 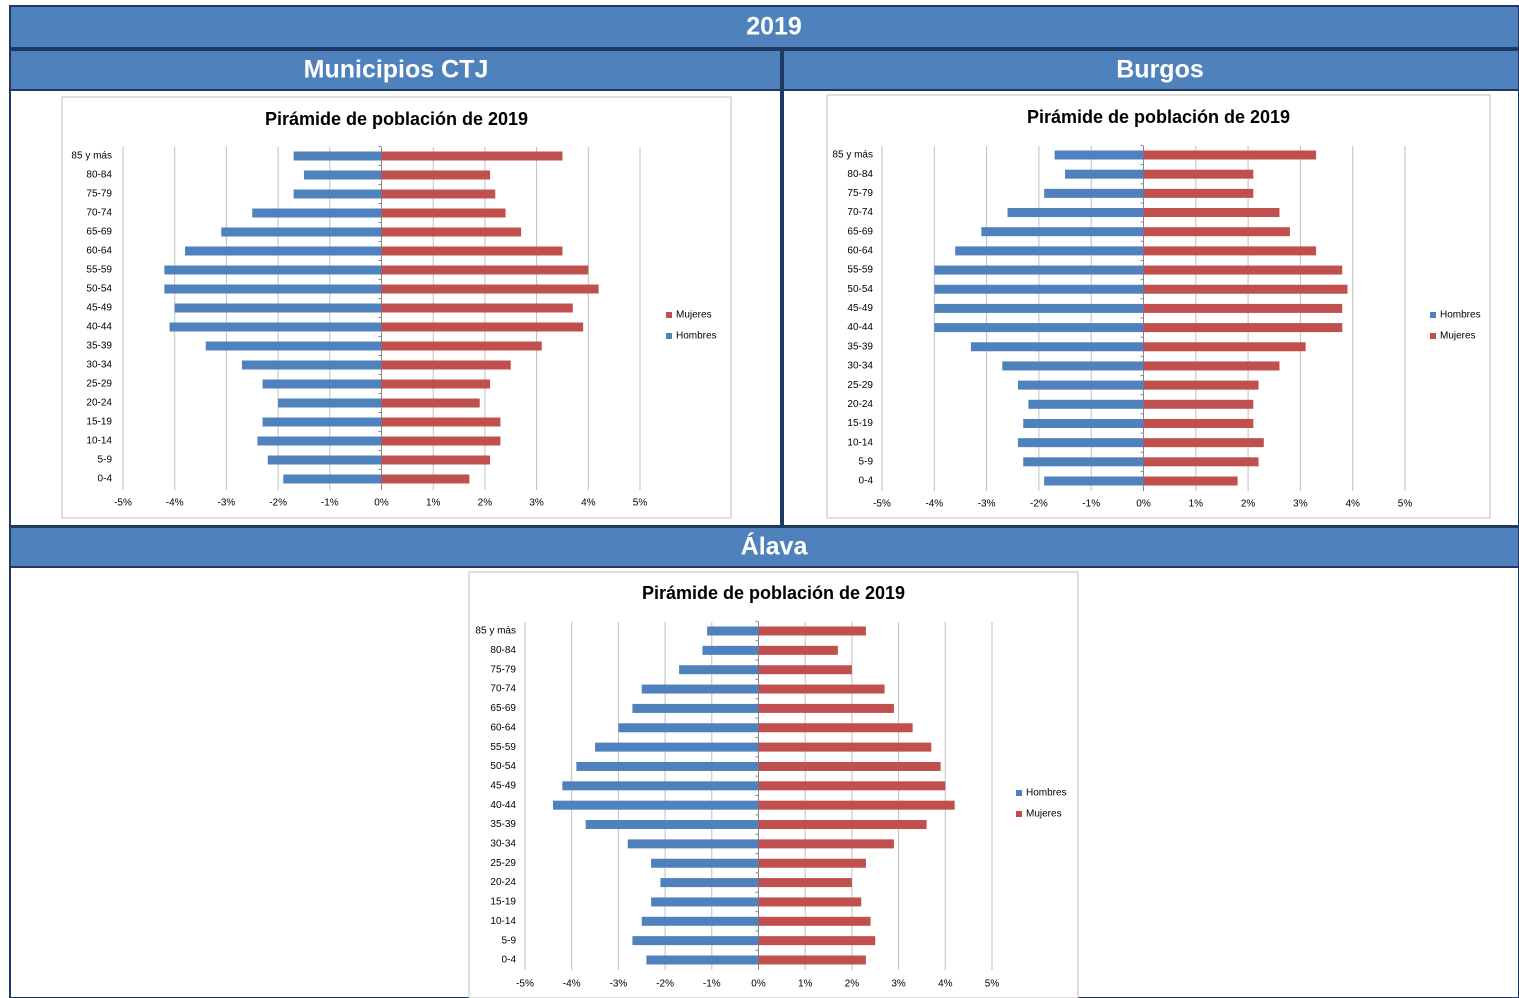 I want to click on x-tick-label: 3%, so click(x=898, y=984).